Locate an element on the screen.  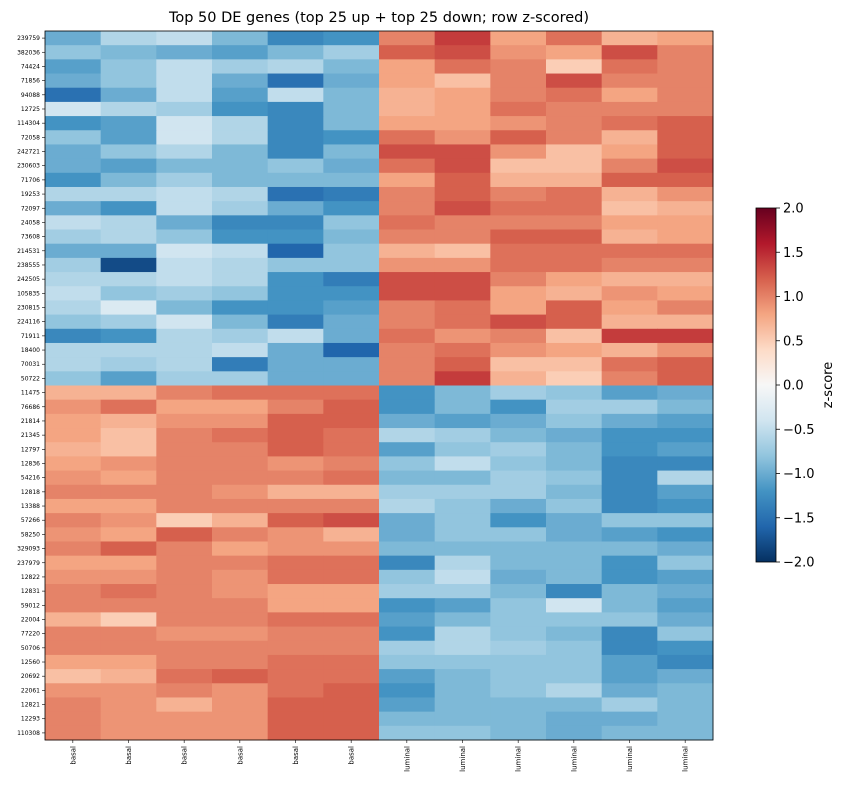
row-label: 58250 is located at coordinates (30, 534).